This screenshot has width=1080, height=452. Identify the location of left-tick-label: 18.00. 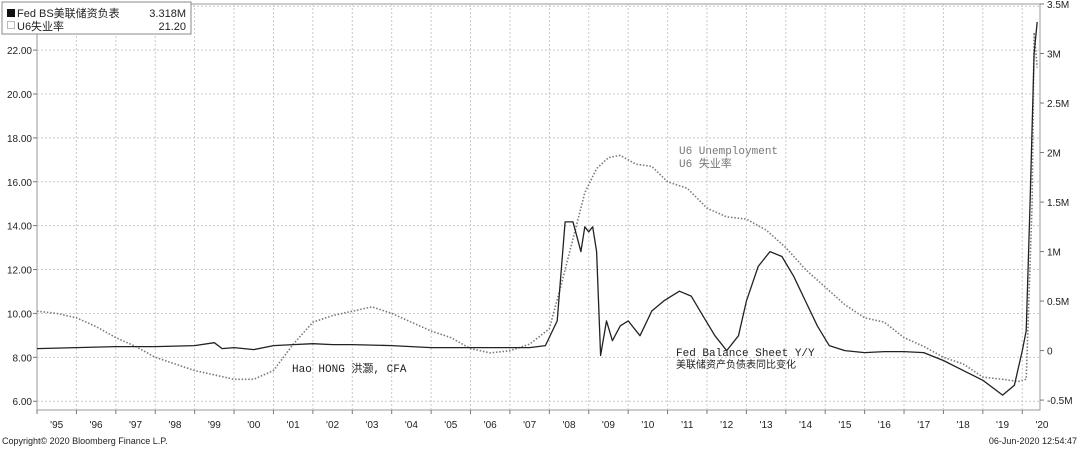
(19, 139).